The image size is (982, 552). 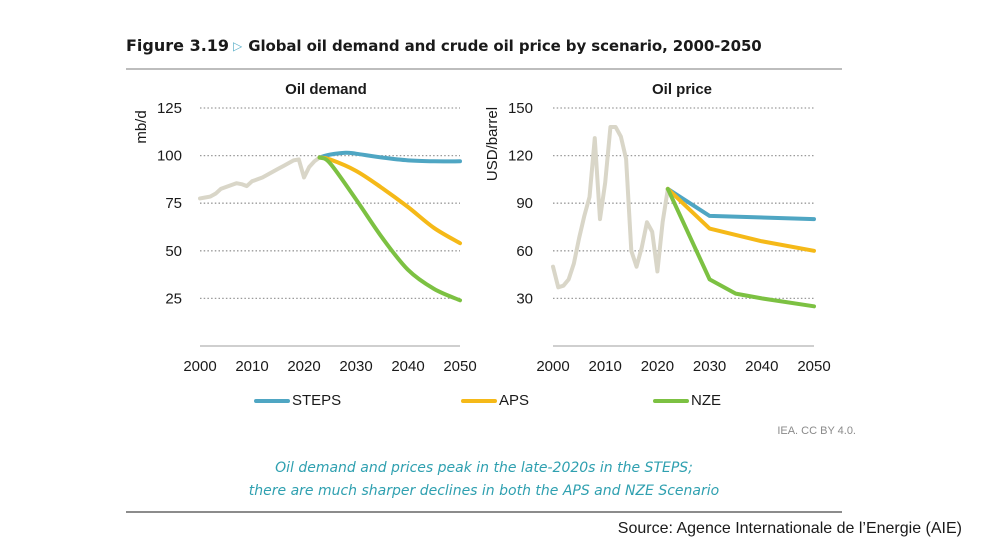 I want to click on legend: STEPS APS NZE, so click(x=491, y=402).